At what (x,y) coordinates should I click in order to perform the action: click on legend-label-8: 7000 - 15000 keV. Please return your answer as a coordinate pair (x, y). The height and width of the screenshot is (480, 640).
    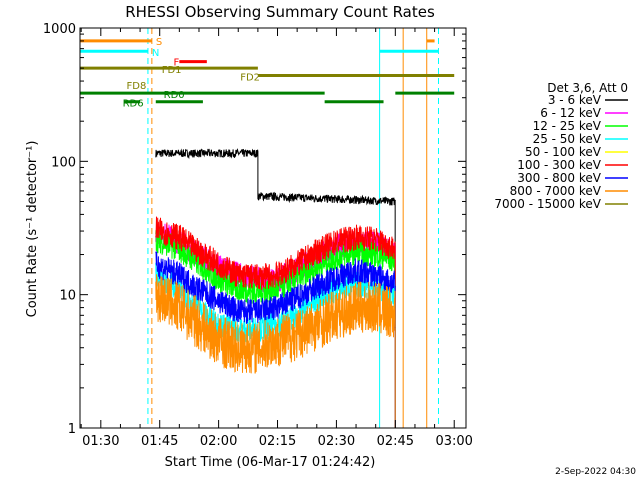
    Looking at the image, I should click on (547, 204).